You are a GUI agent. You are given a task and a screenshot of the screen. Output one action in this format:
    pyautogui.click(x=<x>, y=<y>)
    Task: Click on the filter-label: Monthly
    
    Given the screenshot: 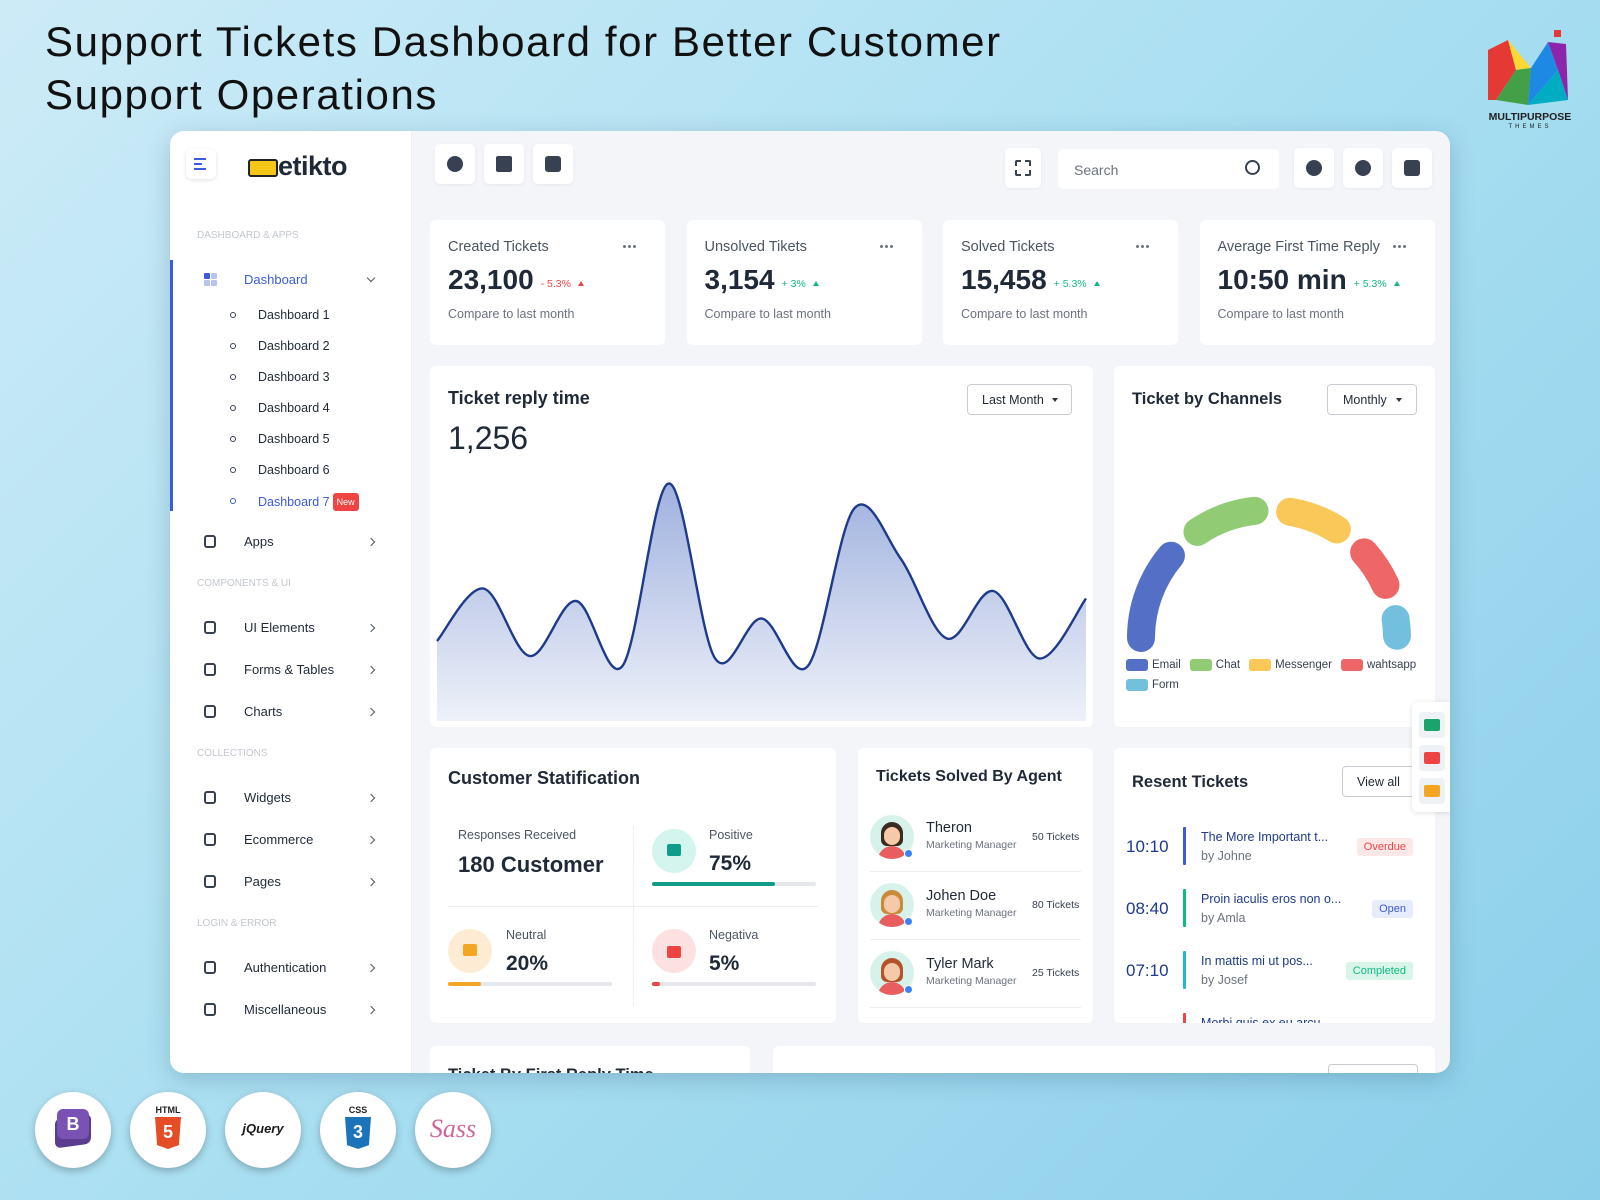 What is the action you would take?
    pyautogui.click(x=1365, y=400)
    